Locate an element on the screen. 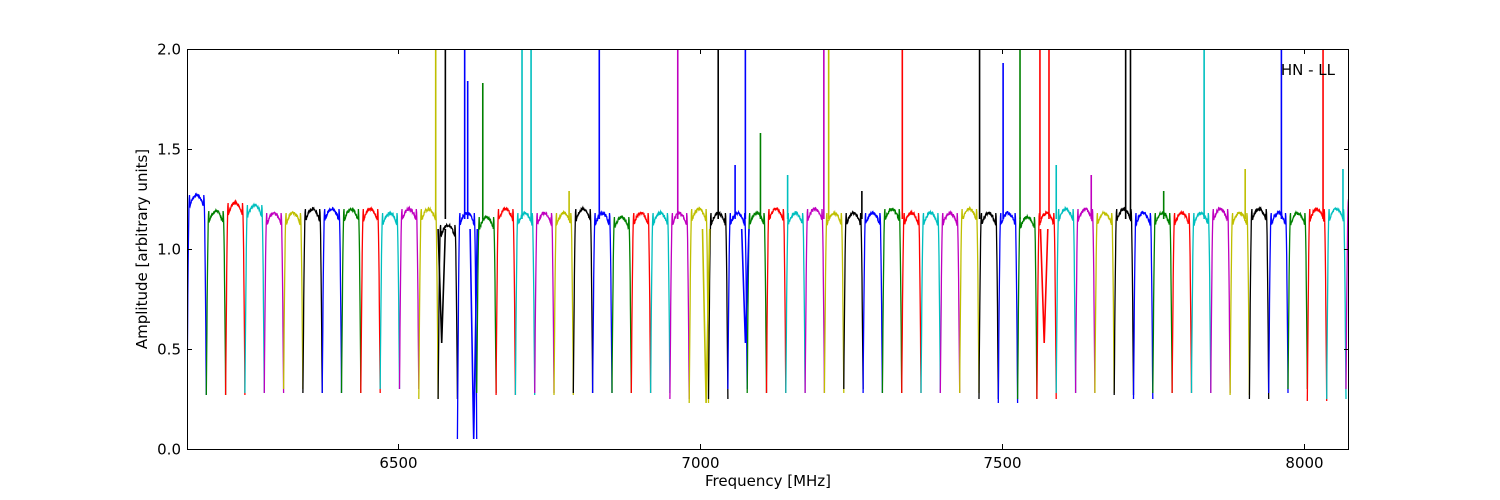 The image size is (1500, 500). y-tick-label: 1.5 is located at coordinates (169, 150).